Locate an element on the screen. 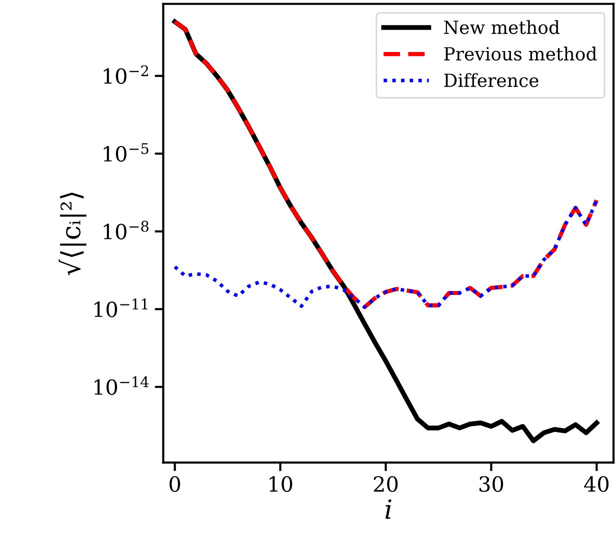 This screenshot has width=616, height=556. y-axis-title: √⟨|cᵢ|²⟩ is located at coordinates (72, 234).